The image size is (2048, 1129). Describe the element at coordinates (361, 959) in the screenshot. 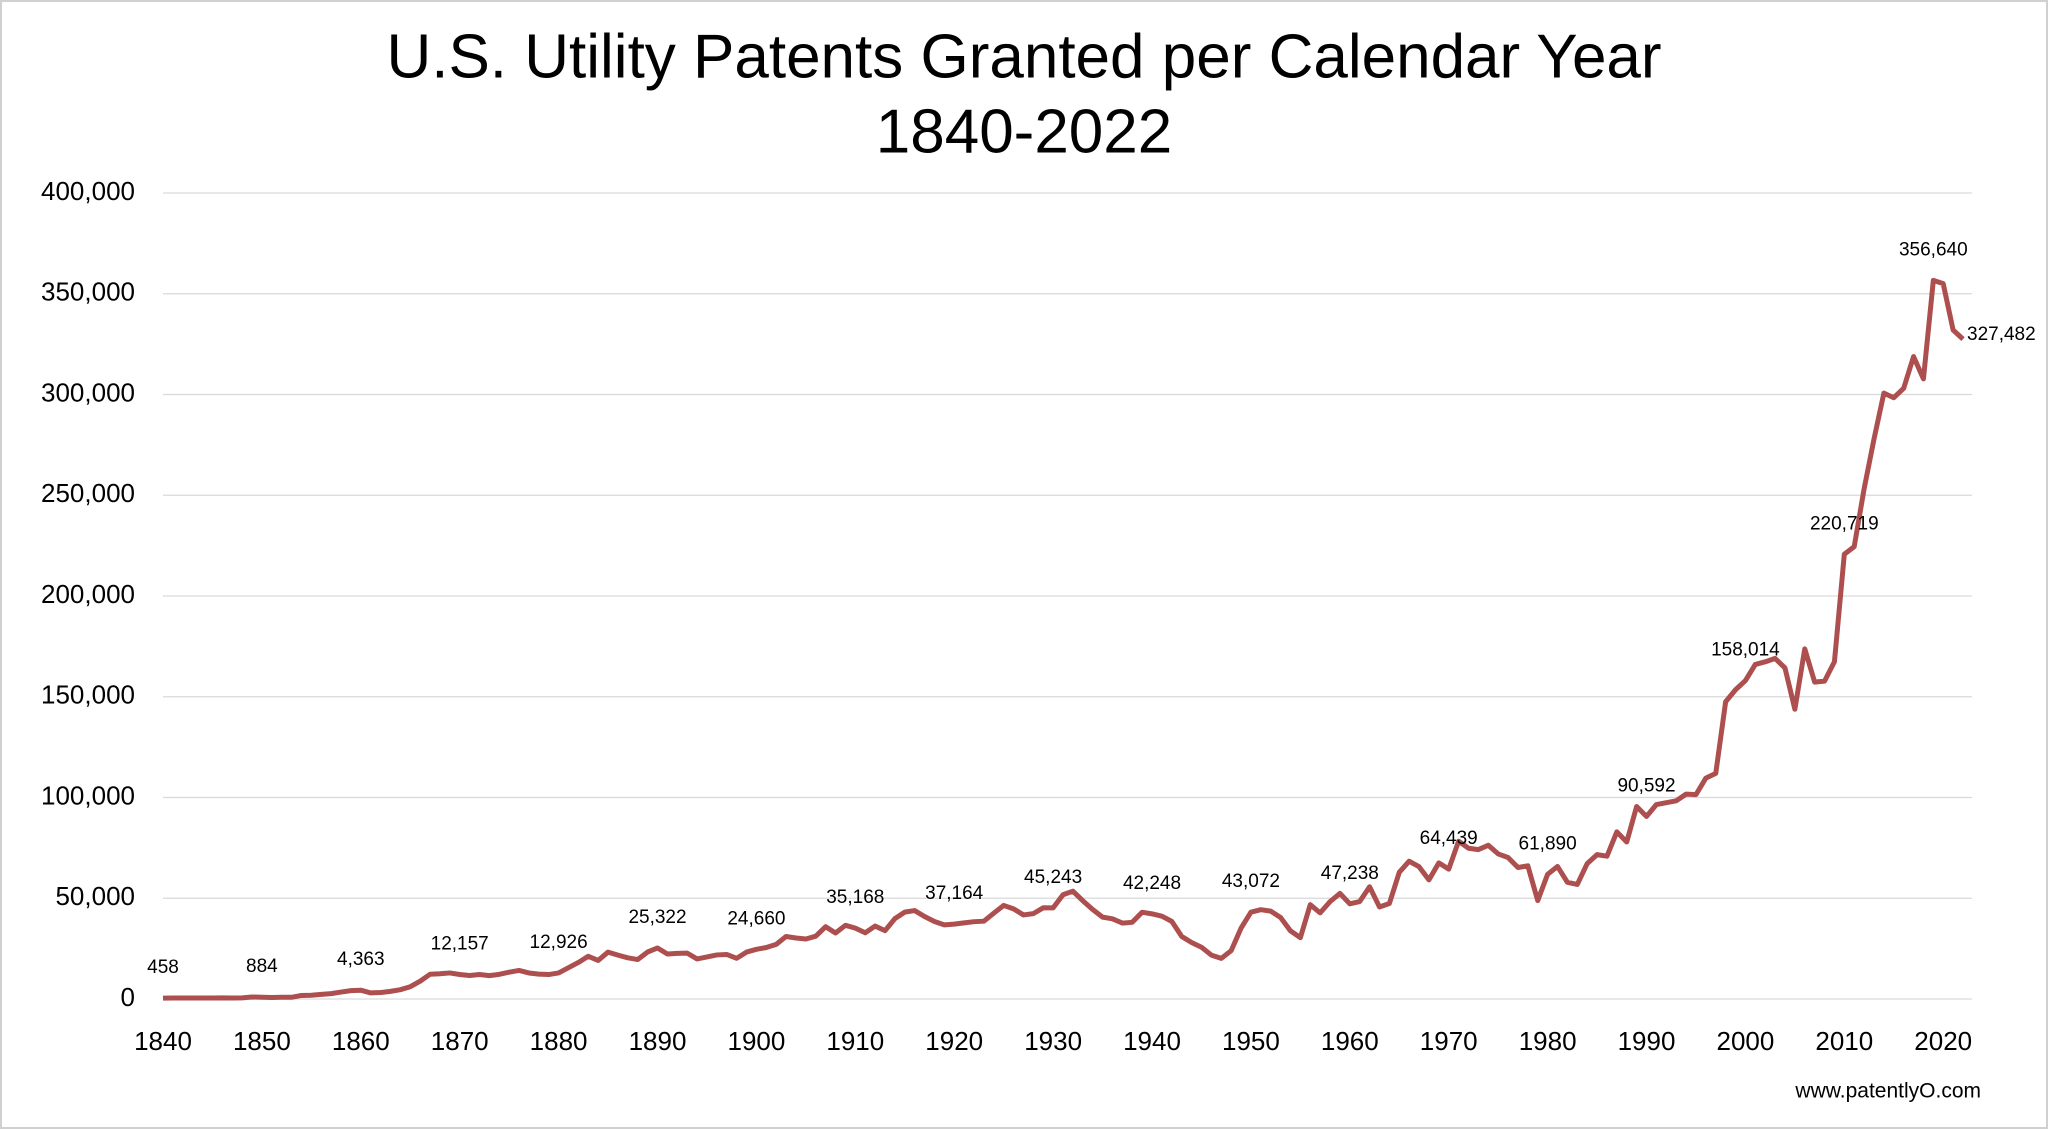

I see `data-label: 4,363` at that location.